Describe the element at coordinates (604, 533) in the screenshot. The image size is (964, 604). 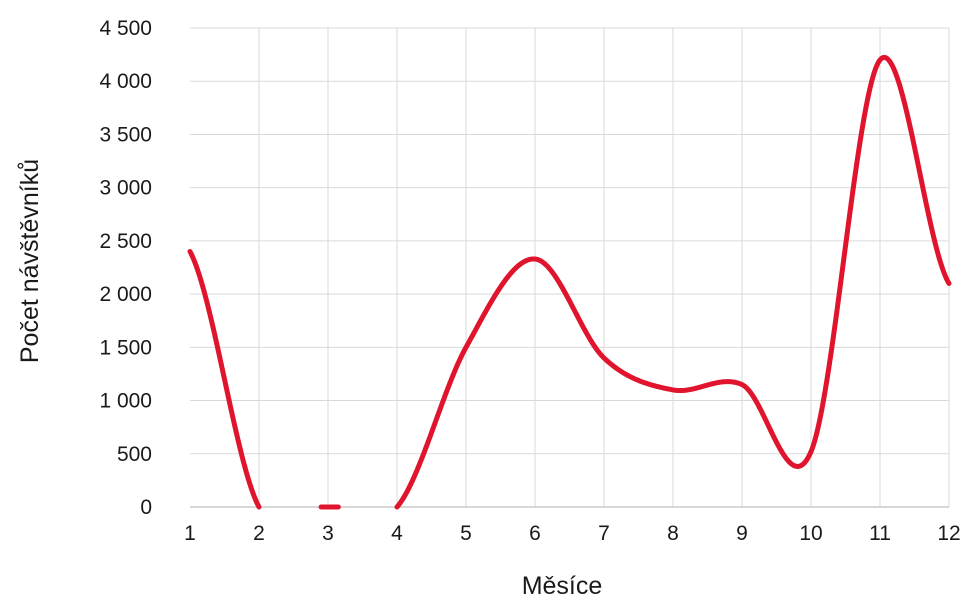
I see `x-tick-label: 7` at that location.